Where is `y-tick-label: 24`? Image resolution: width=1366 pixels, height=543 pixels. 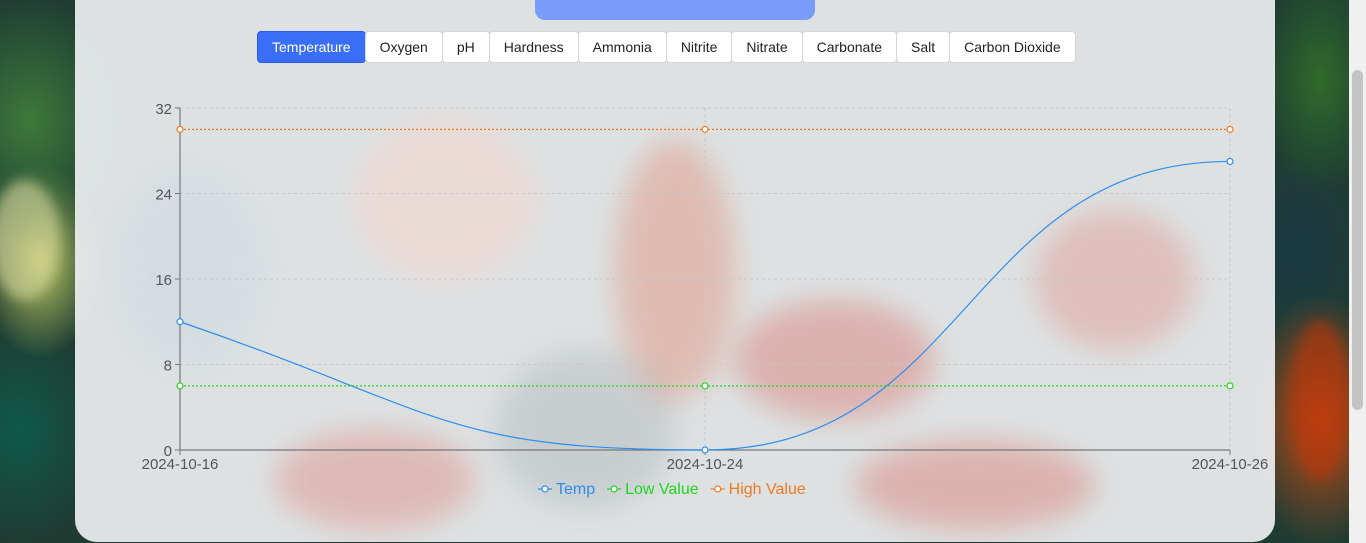 y-tick-label: 24 is located at coordinates (163, 195).